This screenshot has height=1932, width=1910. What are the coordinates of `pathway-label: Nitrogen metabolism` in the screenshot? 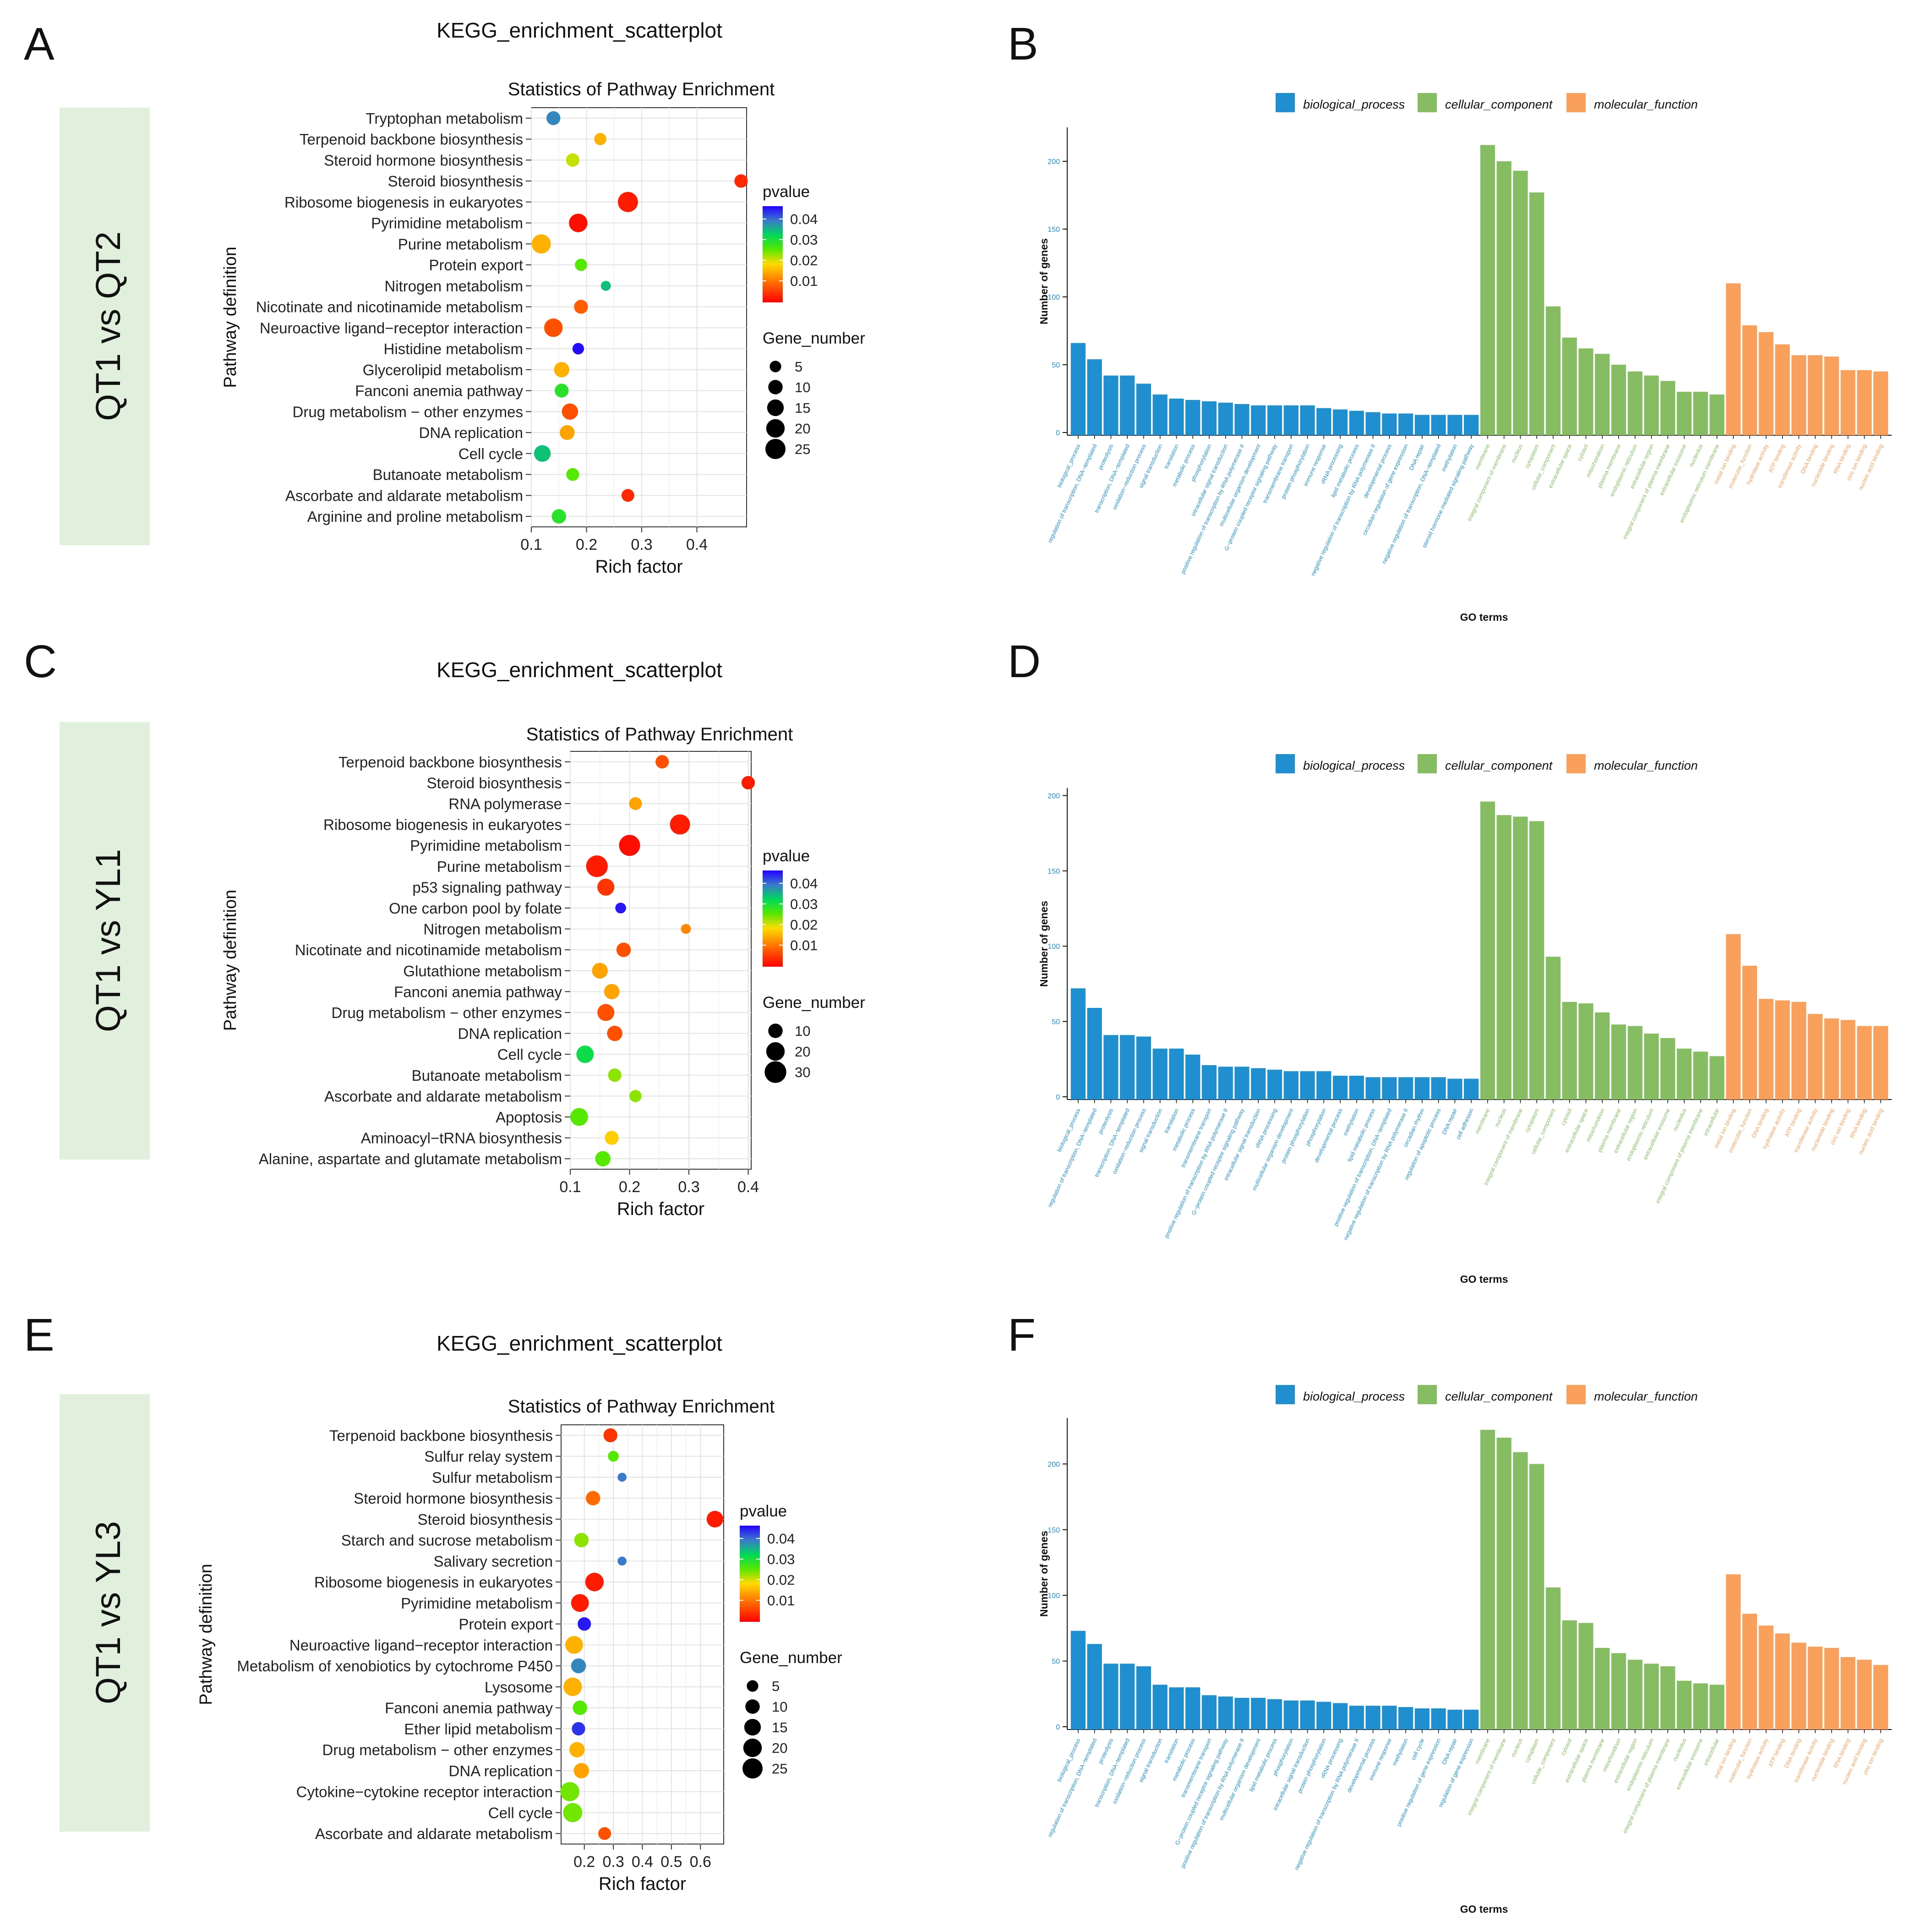 It's located at (453, 286).